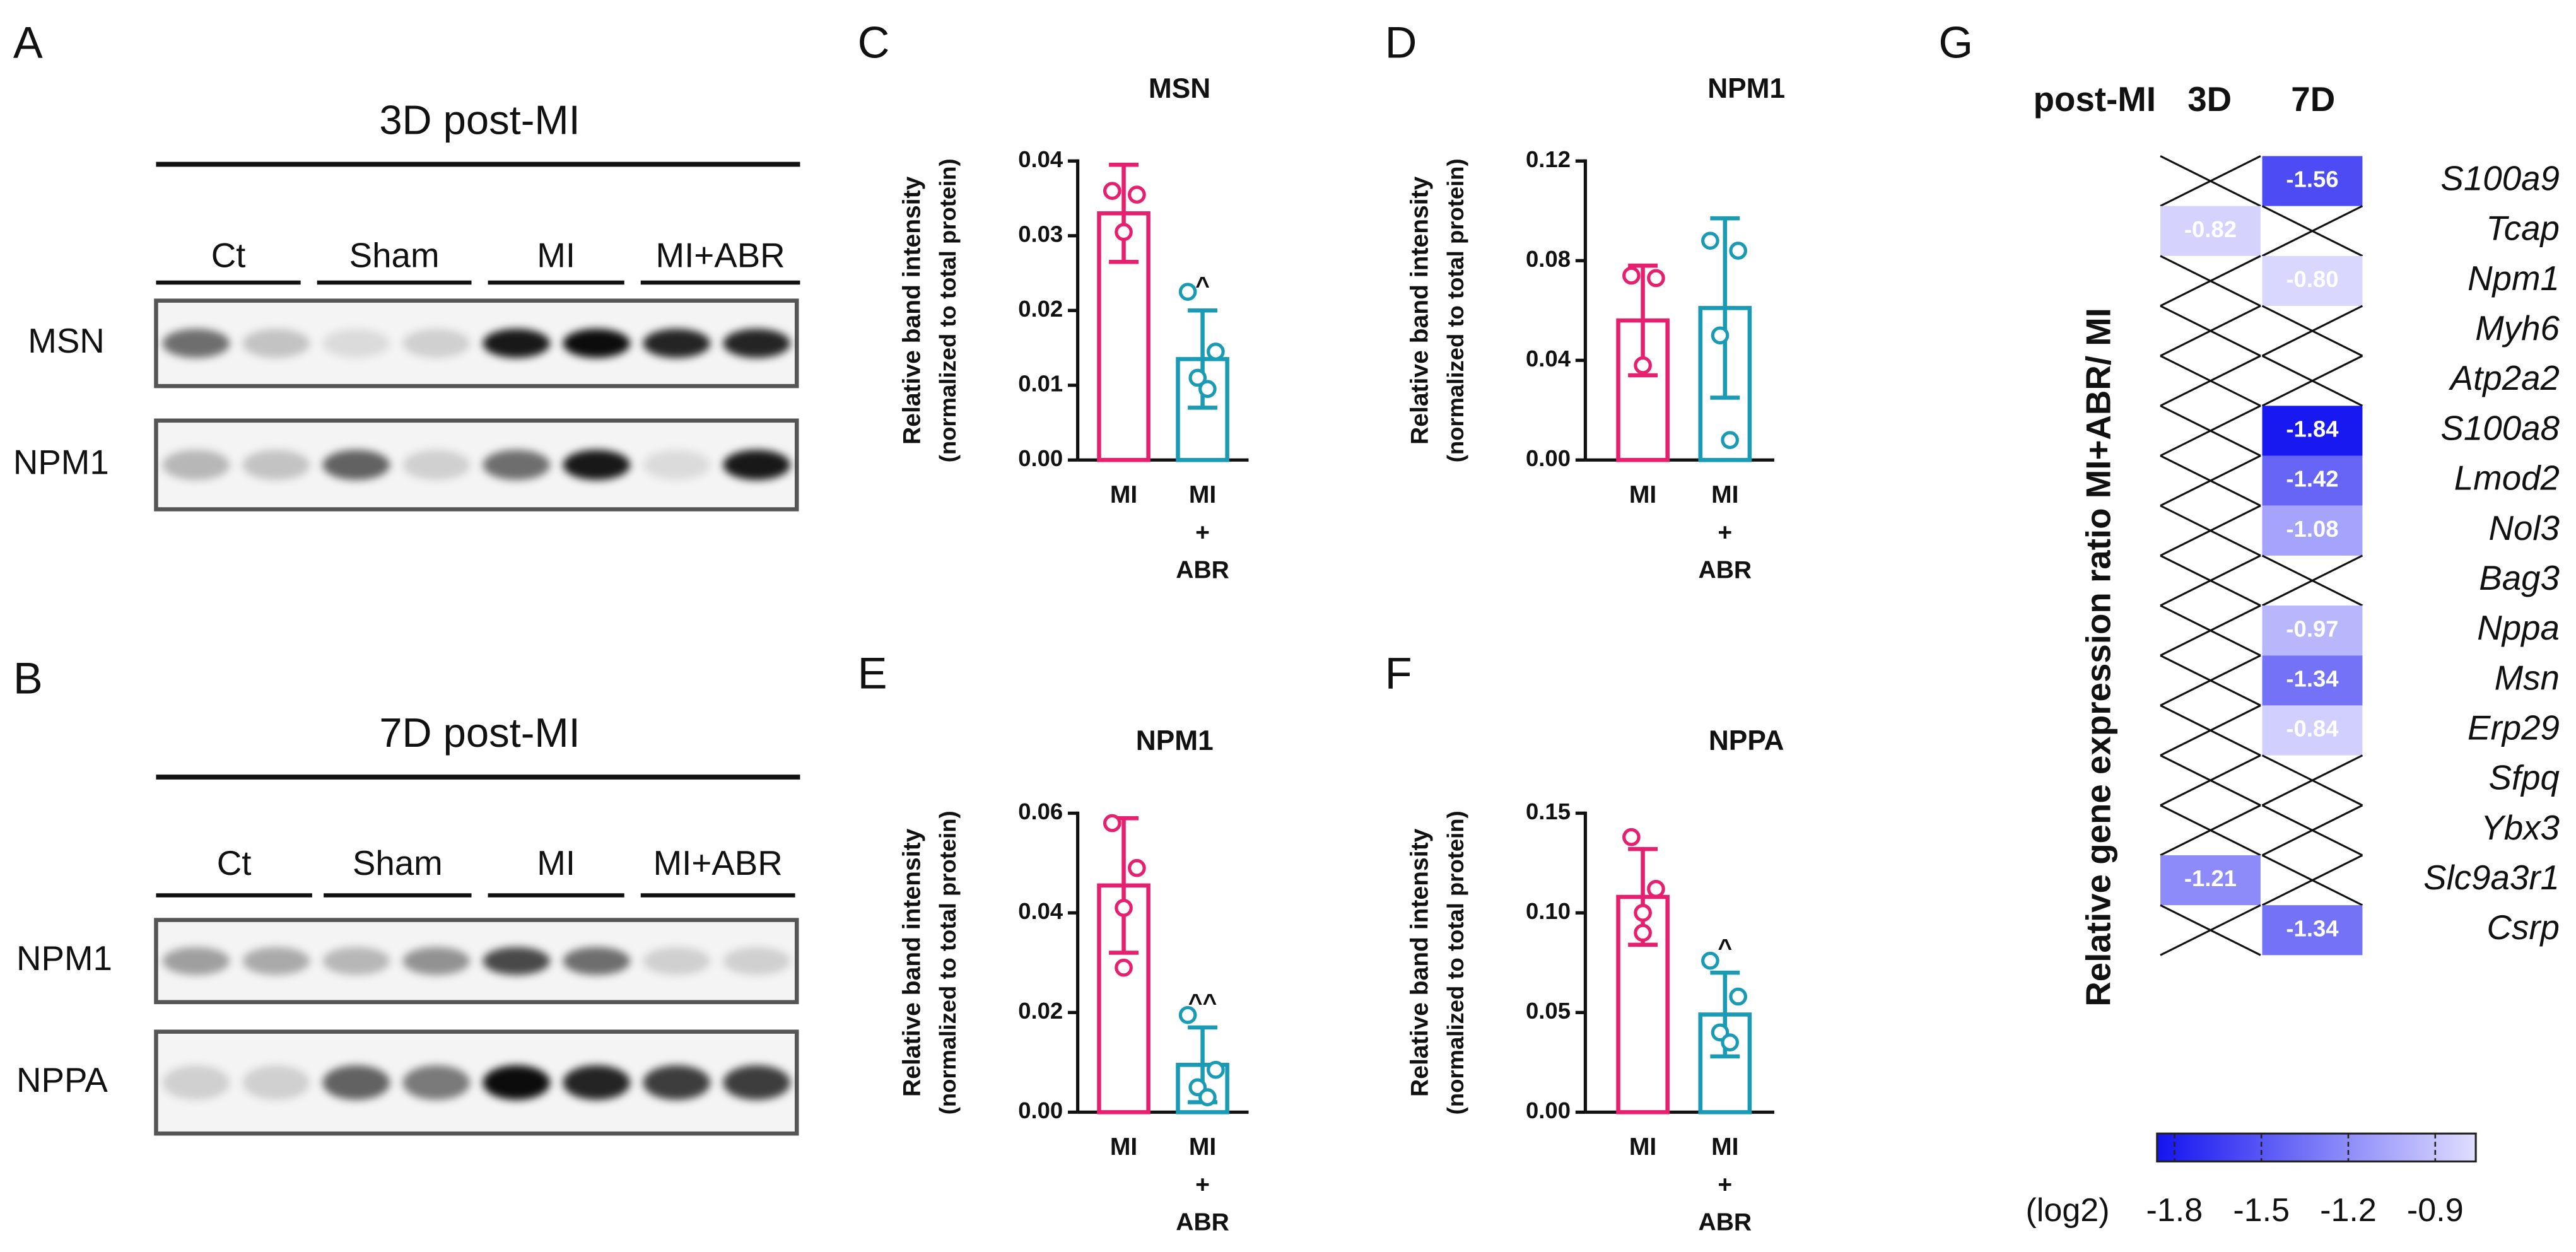  Describe the element at coordinates (556, 863) in the screenshot. I see `blot-group-label: MI` at that location.